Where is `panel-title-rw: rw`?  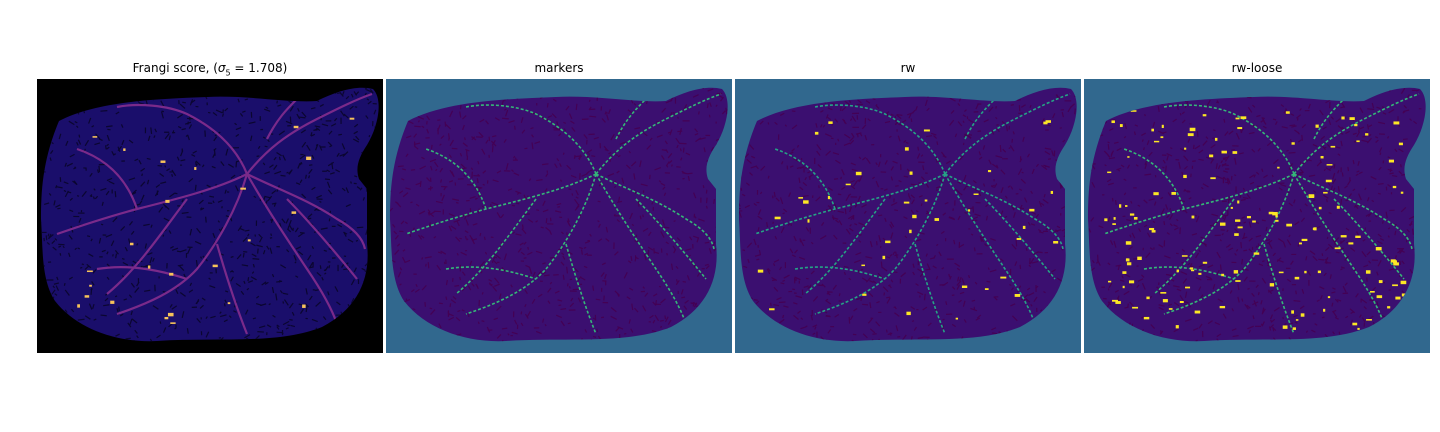
panel-title-rw: rw is located at coordinates (908, 68).